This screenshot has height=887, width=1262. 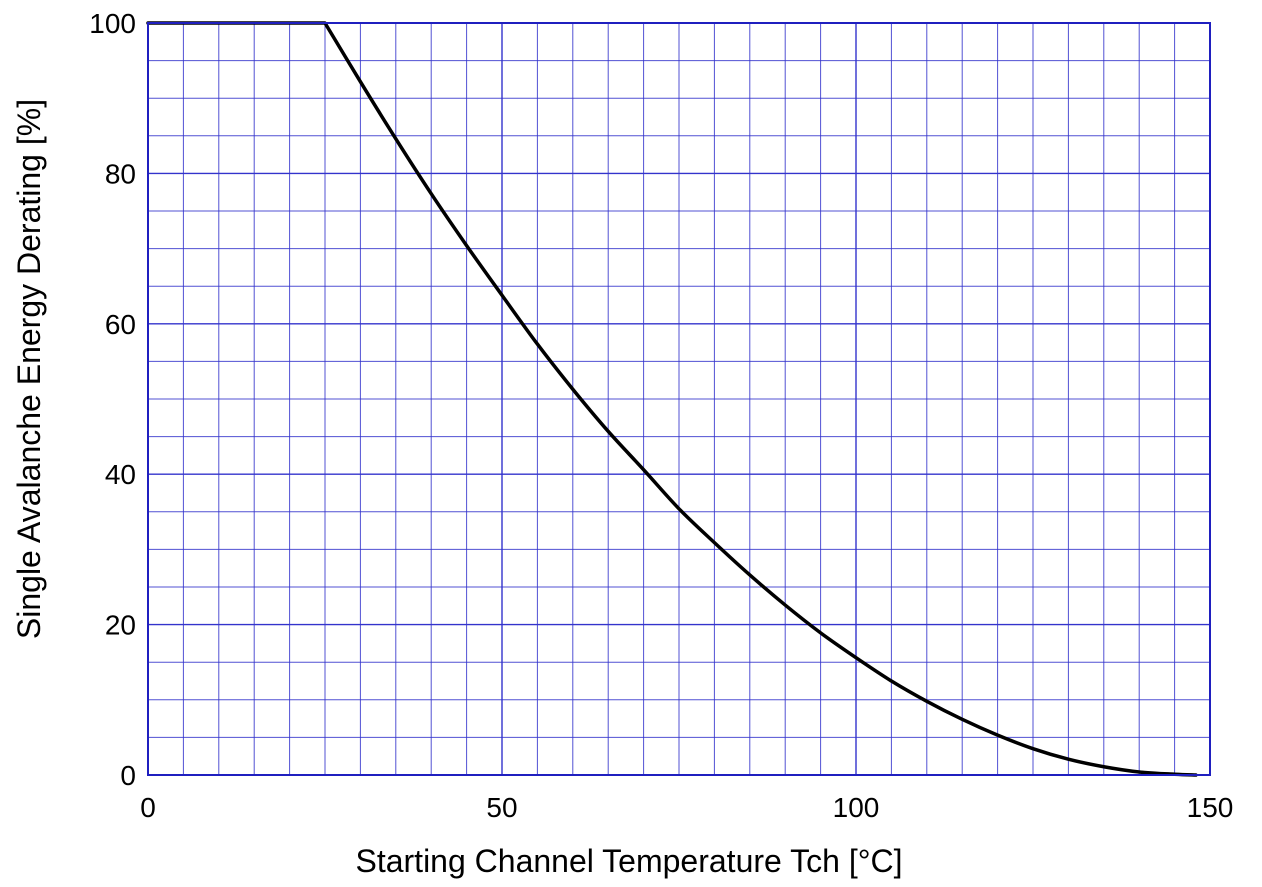 What do you see at coordinates (148, 807) in the screenshot?
I see `x-tick-label: 0` at bounding box center [148, 807].